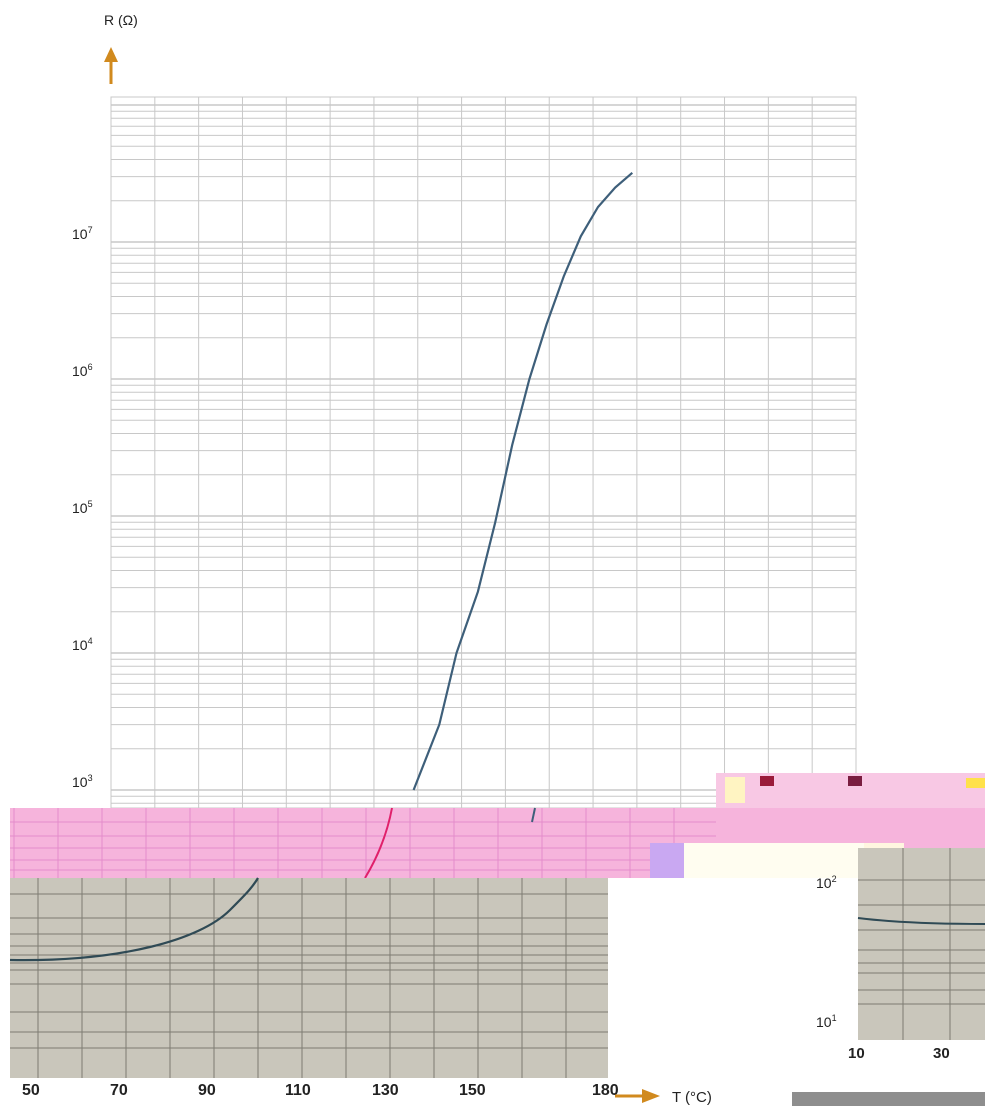 The height and width of the screenshot is (1106, 985). What do you see at coordinates (826, 1021) in the screenshot?
I see `inset-y-tick-label: 10¹` at bounding box center [826, 1021].